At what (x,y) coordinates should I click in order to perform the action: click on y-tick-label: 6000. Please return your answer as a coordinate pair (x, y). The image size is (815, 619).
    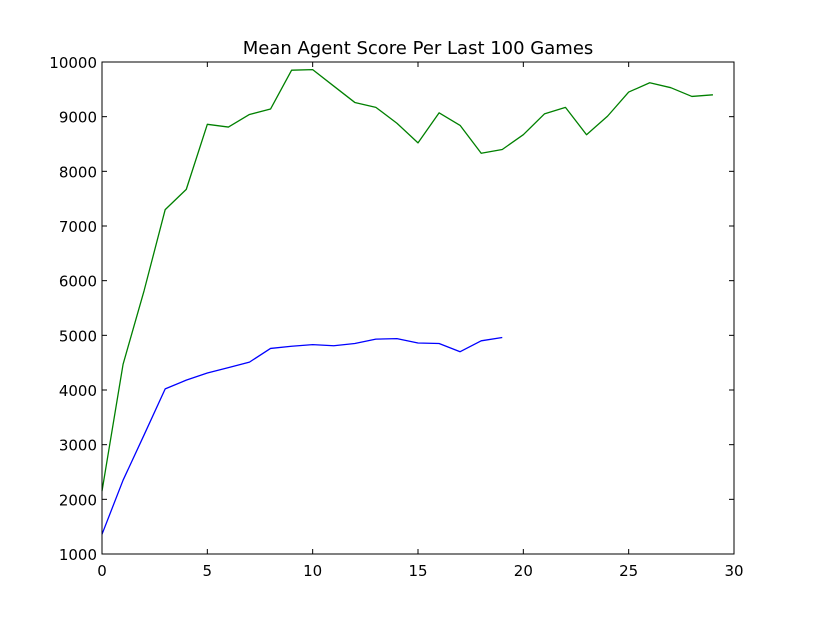
    Looking at the image, I should click on (78, 282).